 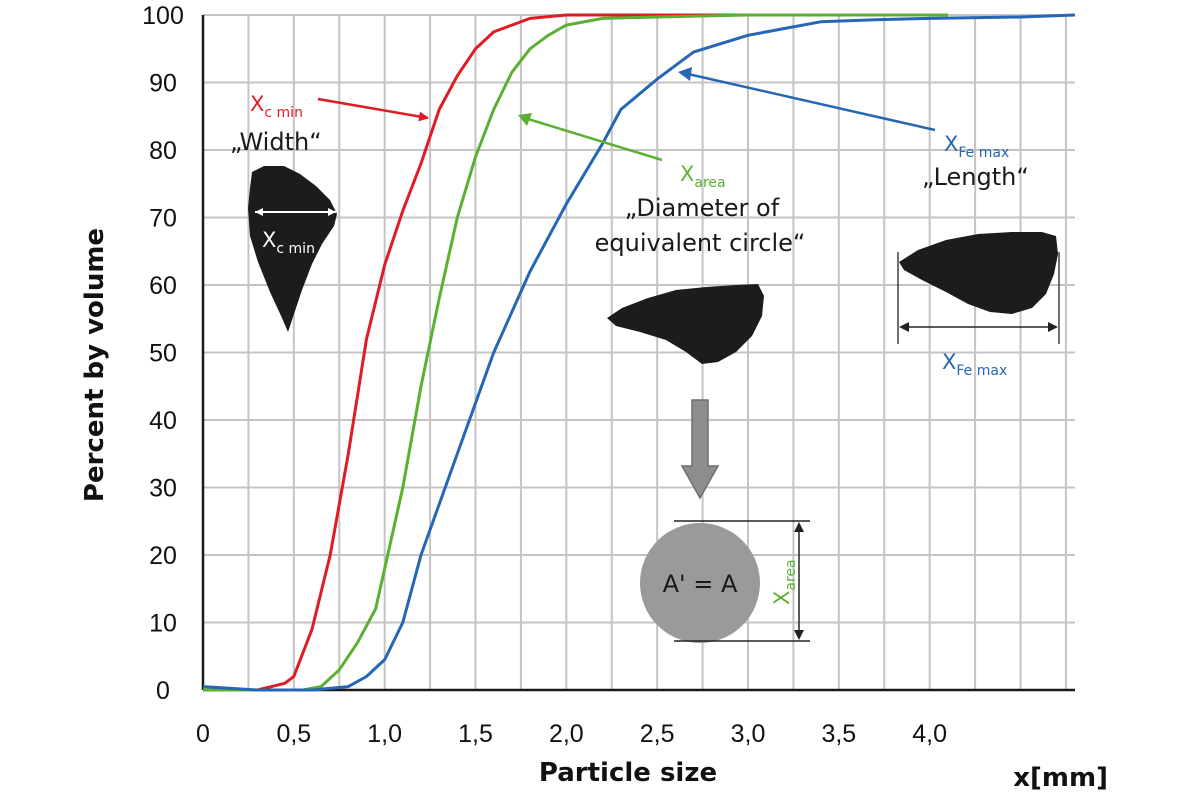 I want to click on y-tick-label: 80, so click(x=163, y=151).